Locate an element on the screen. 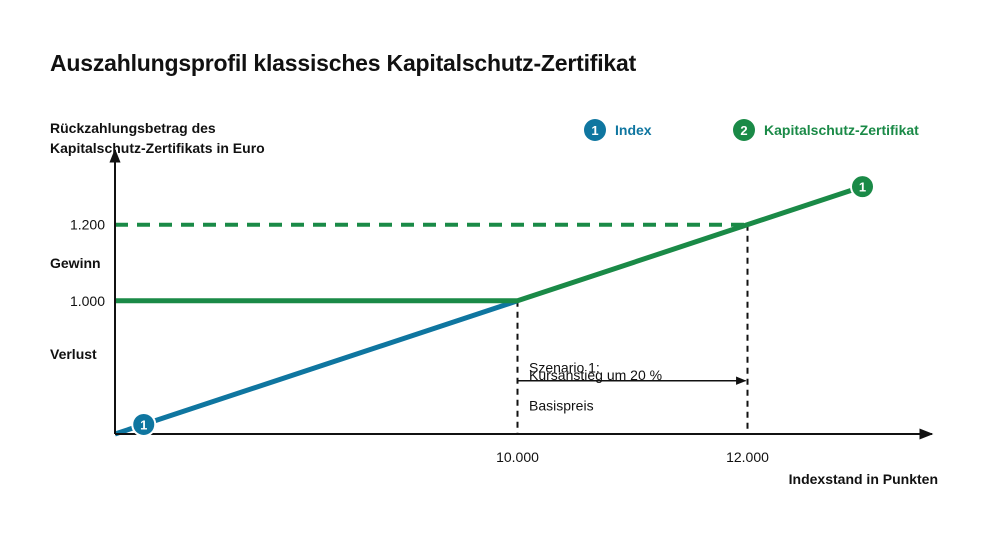 This screenshot has width=984, height=560. annotation-2: Basispreis is located at coordinates (561, 405).